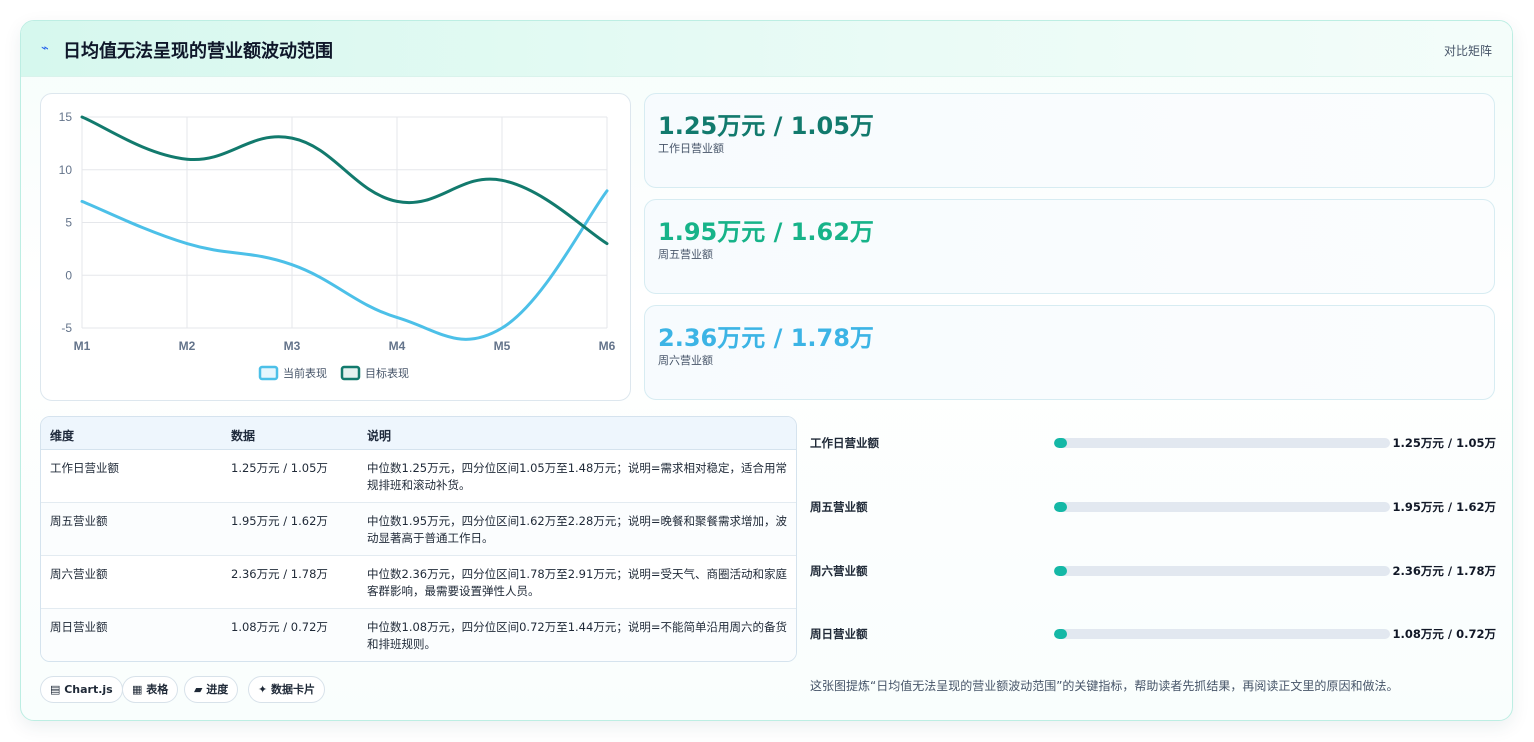 The height and width of the screenshot is (742, 1534). Describe the element at coordinates (68, 275) in the screenshot. I see `y-tick-label: 0` at that location.